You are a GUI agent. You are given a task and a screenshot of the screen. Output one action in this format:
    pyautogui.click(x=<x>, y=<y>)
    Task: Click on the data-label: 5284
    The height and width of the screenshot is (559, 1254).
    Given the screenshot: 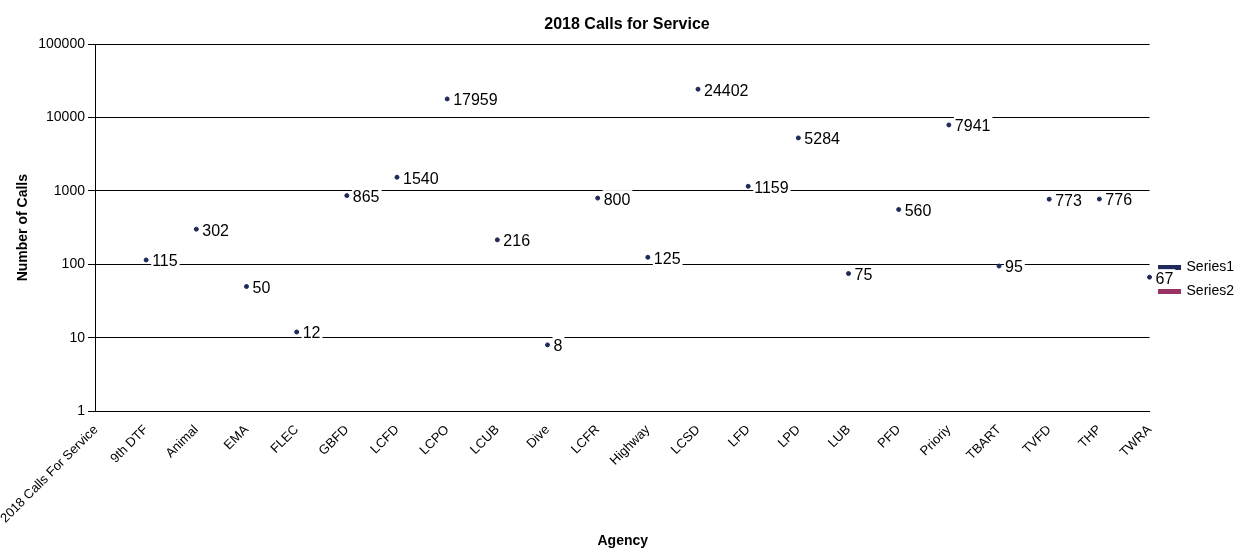 What is the action you would take?
    pyautogui.click(x=822, y=139)
    